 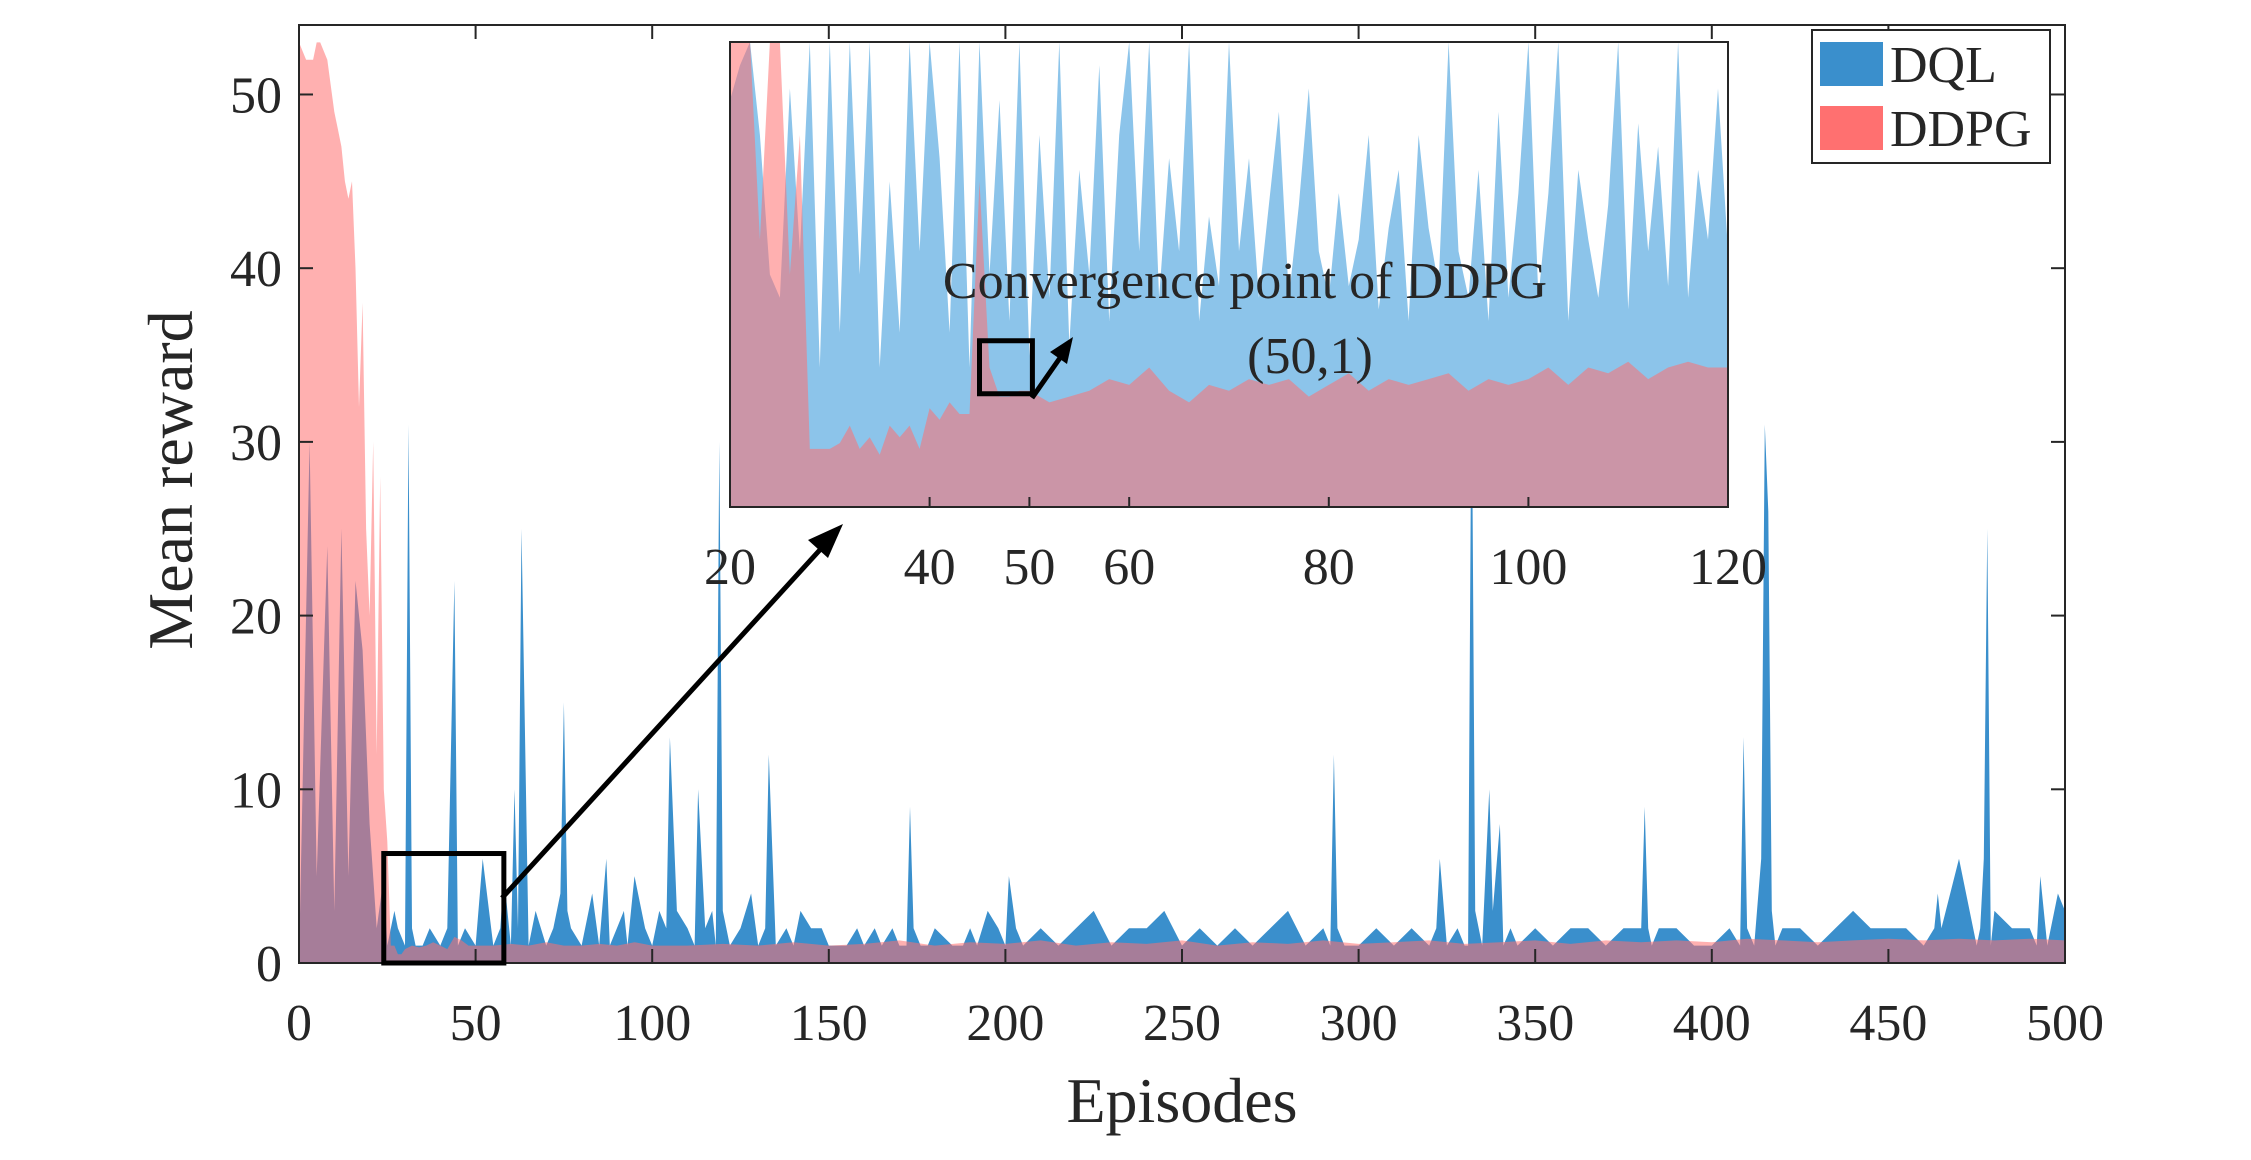 I want to click on y-tick-label: 10, so click(x=256, y=790).